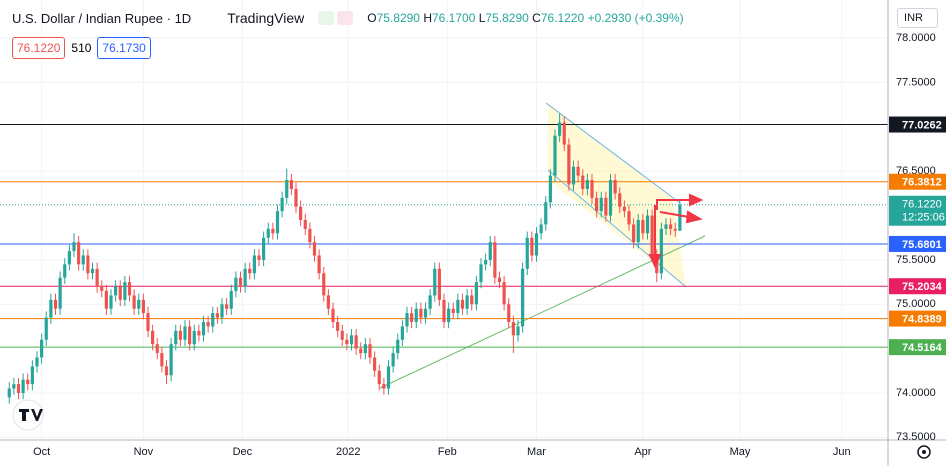 Image resolution: width=946 pixels, height=466 pixels. I want to click on y-tick-label: 75.5000, so click(916, 260).